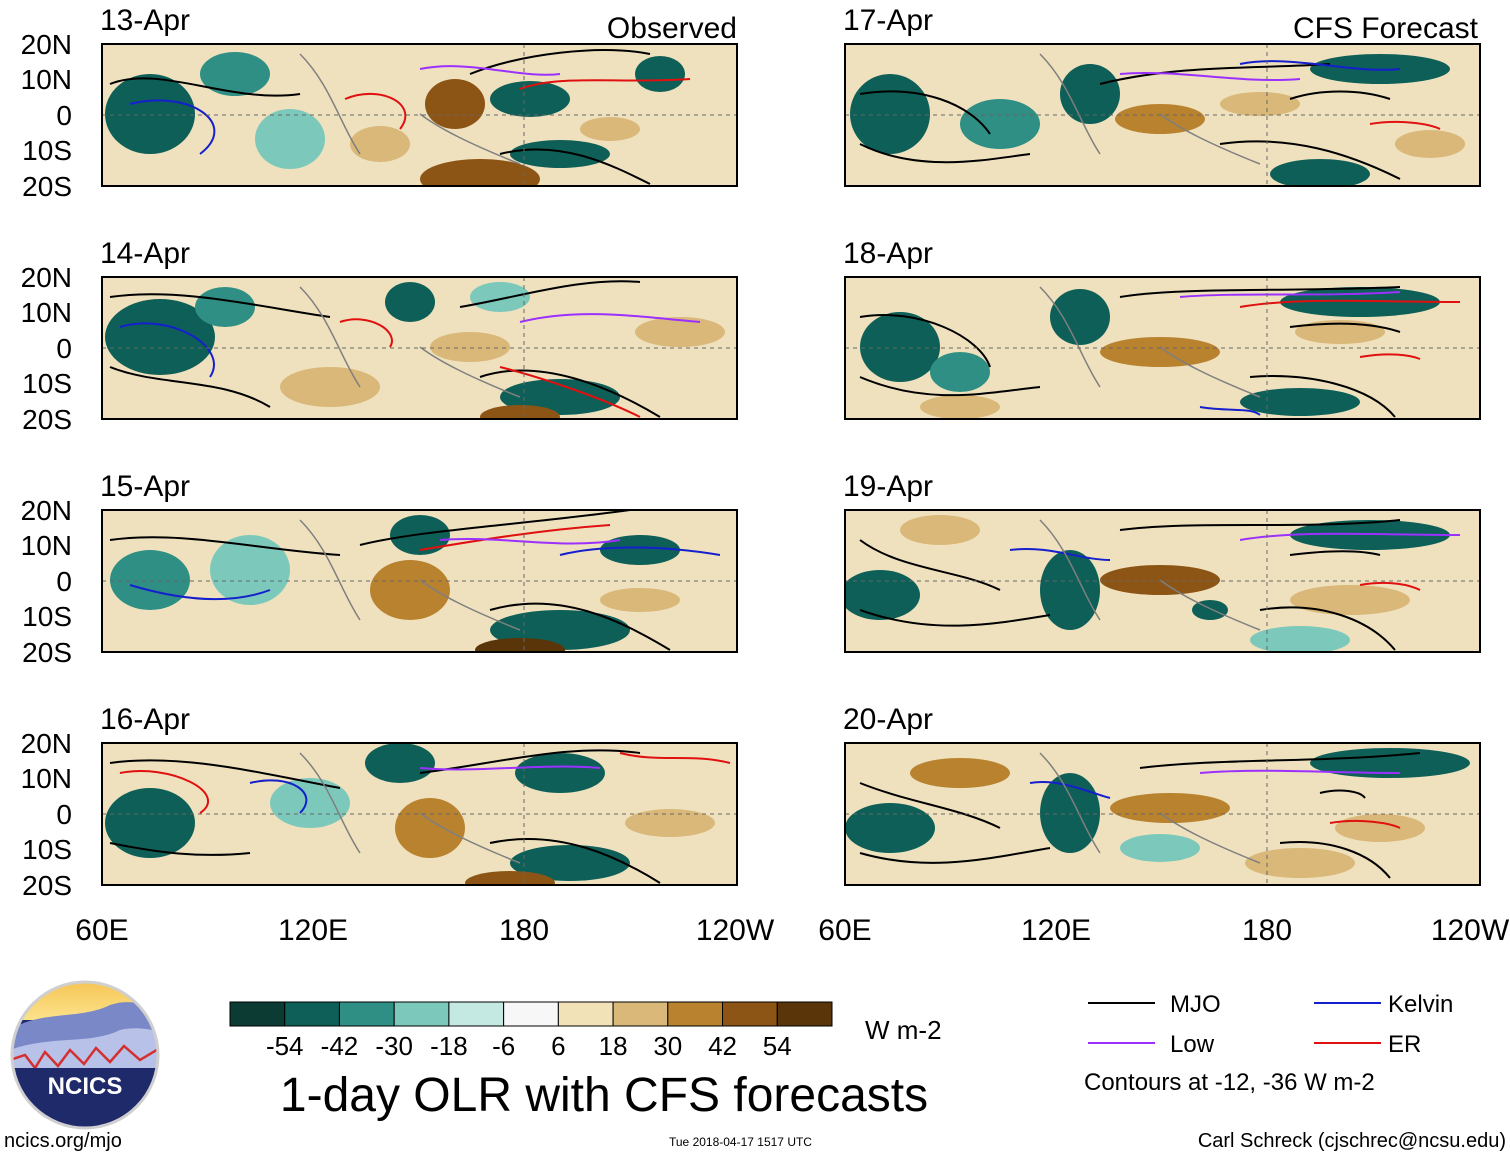 Image resolution: width=1510 pixels, height=1158 pixels. I want to click on map-panel-19-apr, so click(1162, 581).